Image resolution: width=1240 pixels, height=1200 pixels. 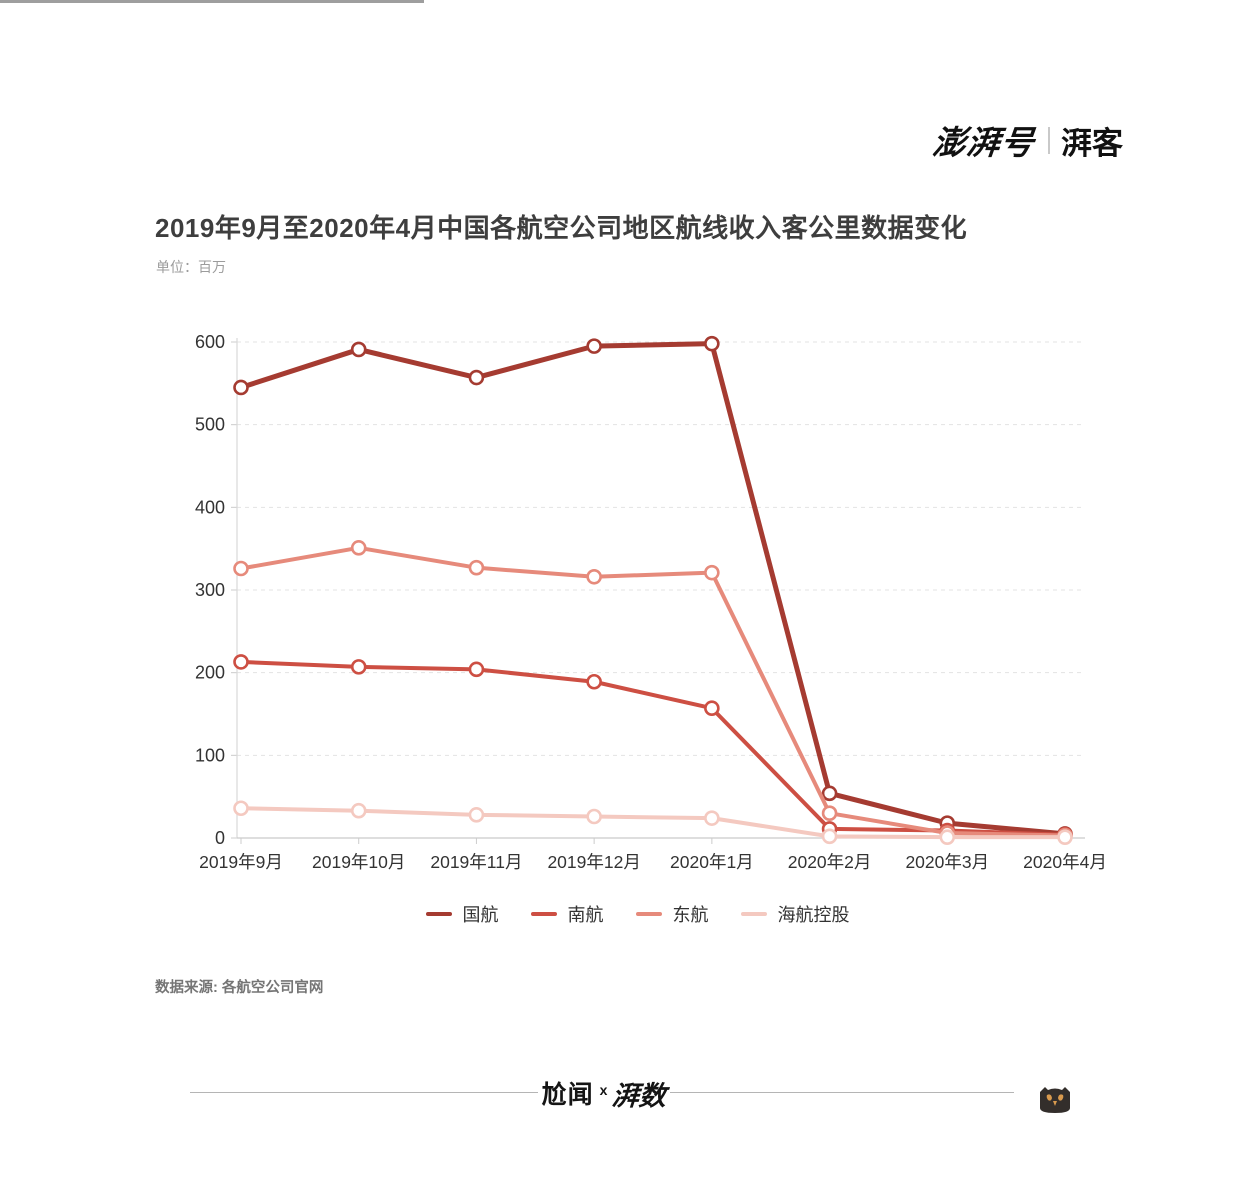 What do you see at coordinates (1049, 140) in the screenshot?
I see `brand-divider` at bounding box center [1049, 140].